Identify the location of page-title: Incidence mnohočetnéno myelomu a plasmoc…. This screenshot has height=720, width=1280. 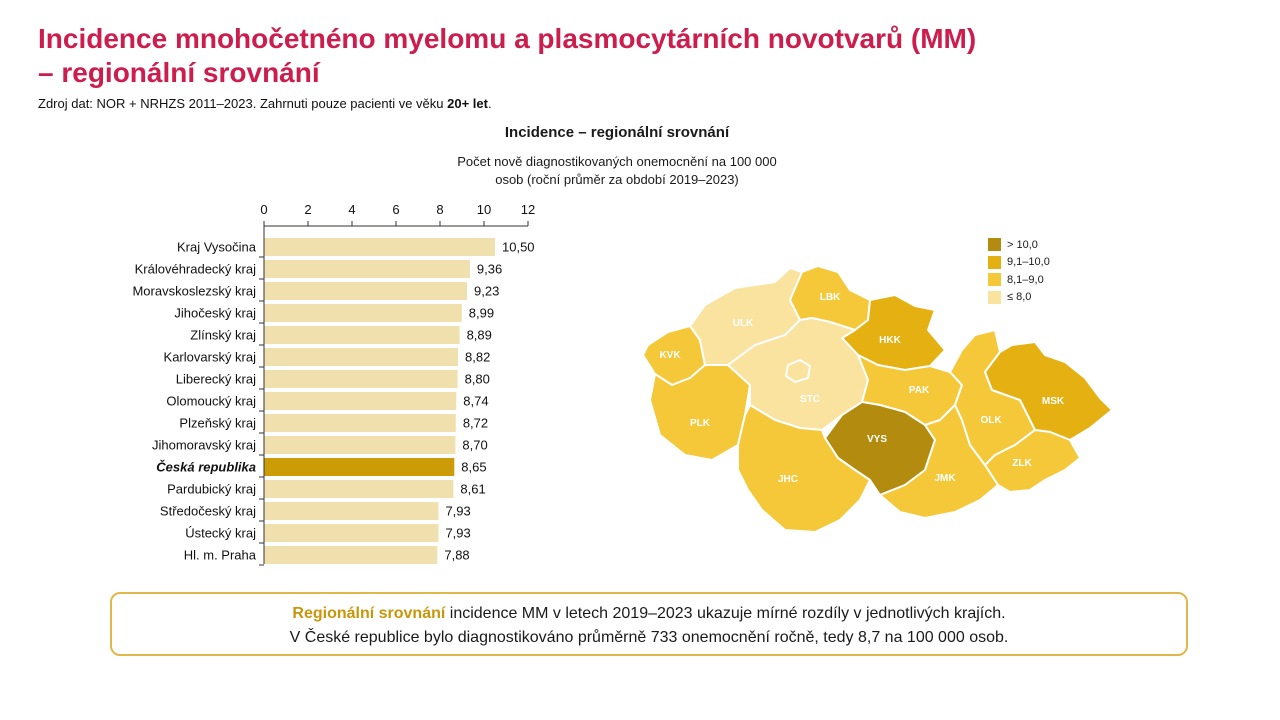
(588, 56).